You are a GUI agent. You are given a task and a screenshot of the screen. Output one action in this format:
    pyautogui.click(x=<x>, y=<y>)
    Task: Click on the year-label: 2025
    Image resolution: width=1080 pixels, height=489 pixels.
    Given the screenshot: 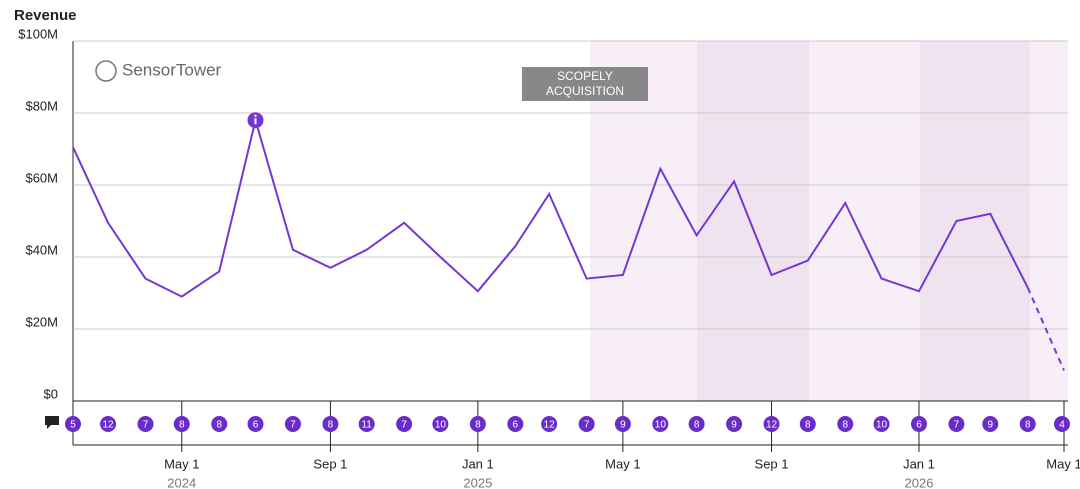 What is the action you would take?
    pyautogui.click(x=477, y=482)
    